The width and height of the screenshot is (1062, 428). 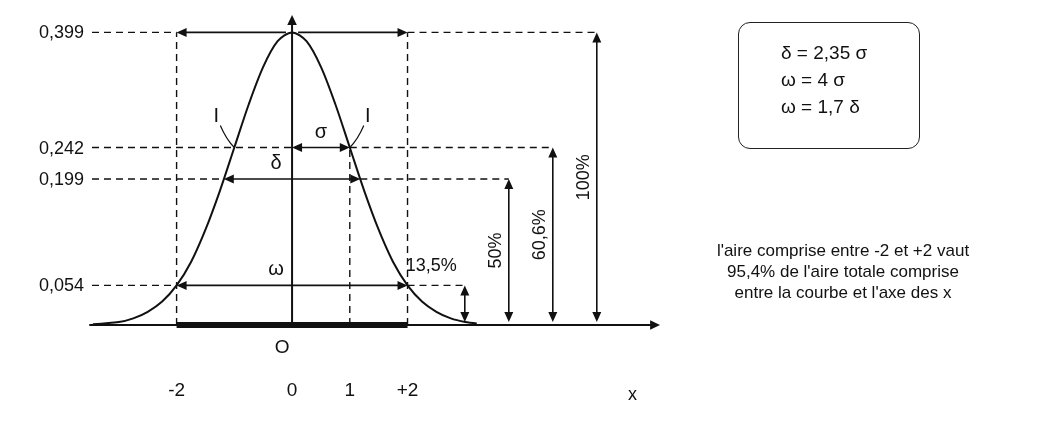 I want to click on y-tick-label: 0,054, so click(x=61, y=285).